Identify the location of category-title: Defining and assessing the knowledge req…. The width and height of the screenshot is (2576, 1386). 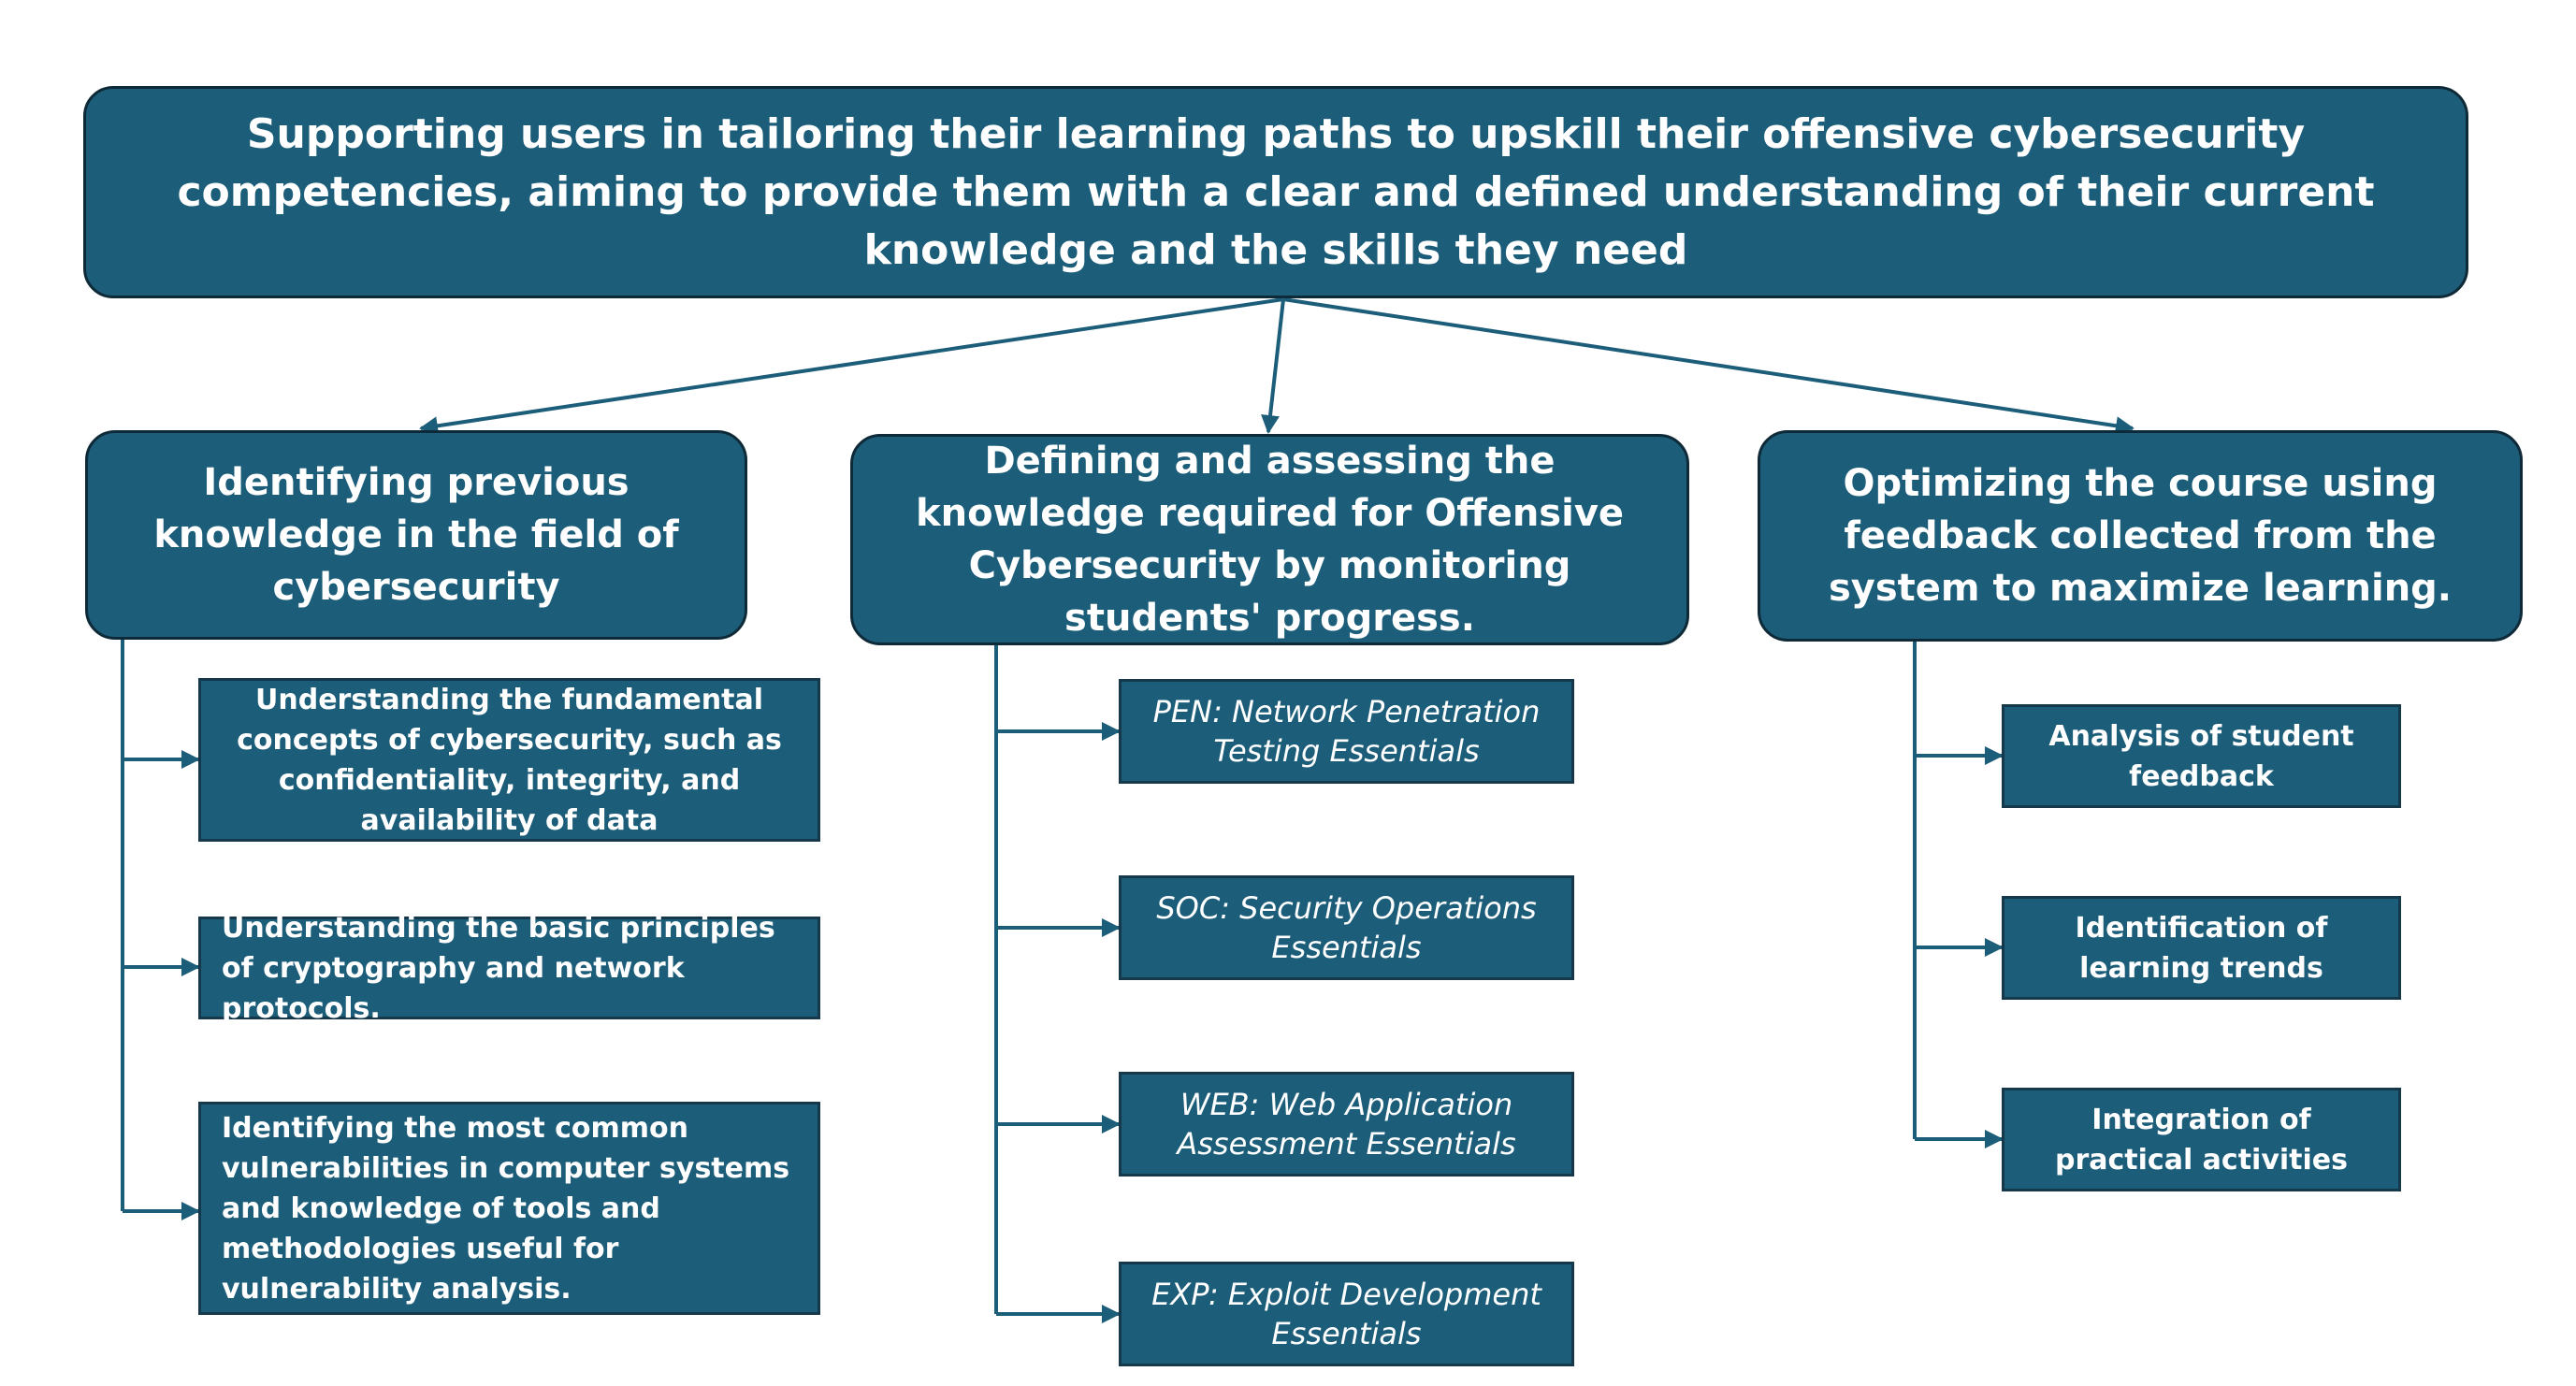
(1270, 540).